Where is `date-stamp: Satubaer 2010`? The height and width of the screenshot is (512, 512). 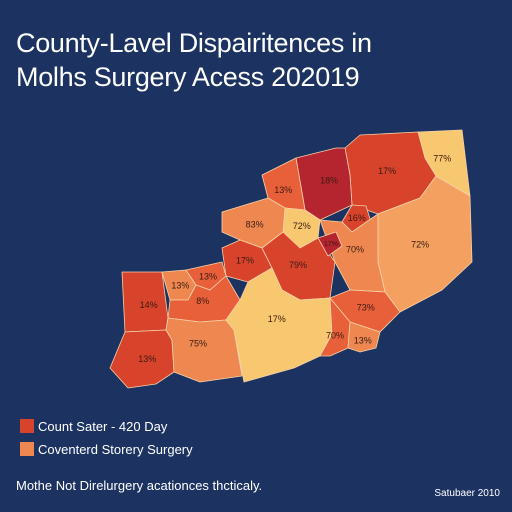
date-stamp: Satubaer 2010 is located at coordinates (467, 493).